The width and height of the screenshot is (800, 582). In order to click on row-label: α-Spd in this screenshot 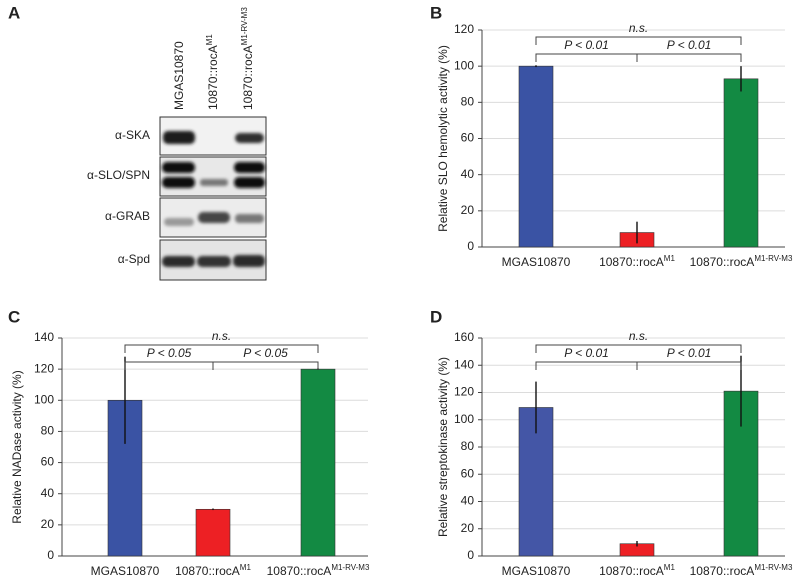, I will do `click(134, 259)`.